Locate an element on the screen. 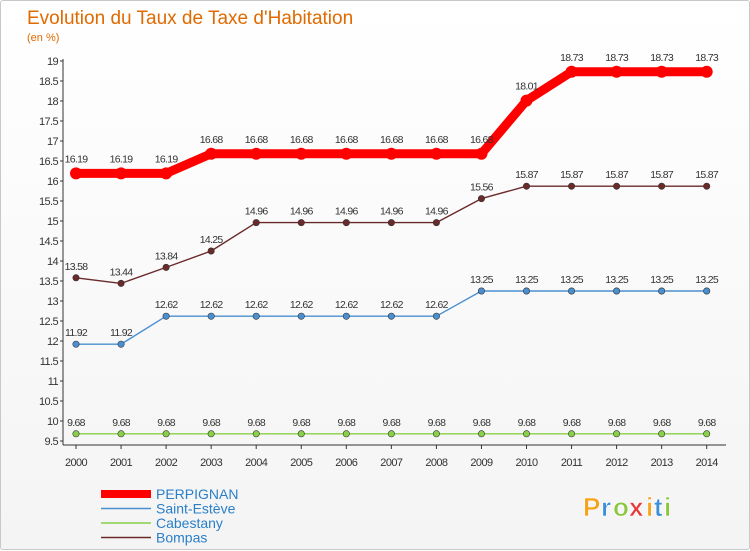  data-label: 18.01 is located at coordinates (527, 87).